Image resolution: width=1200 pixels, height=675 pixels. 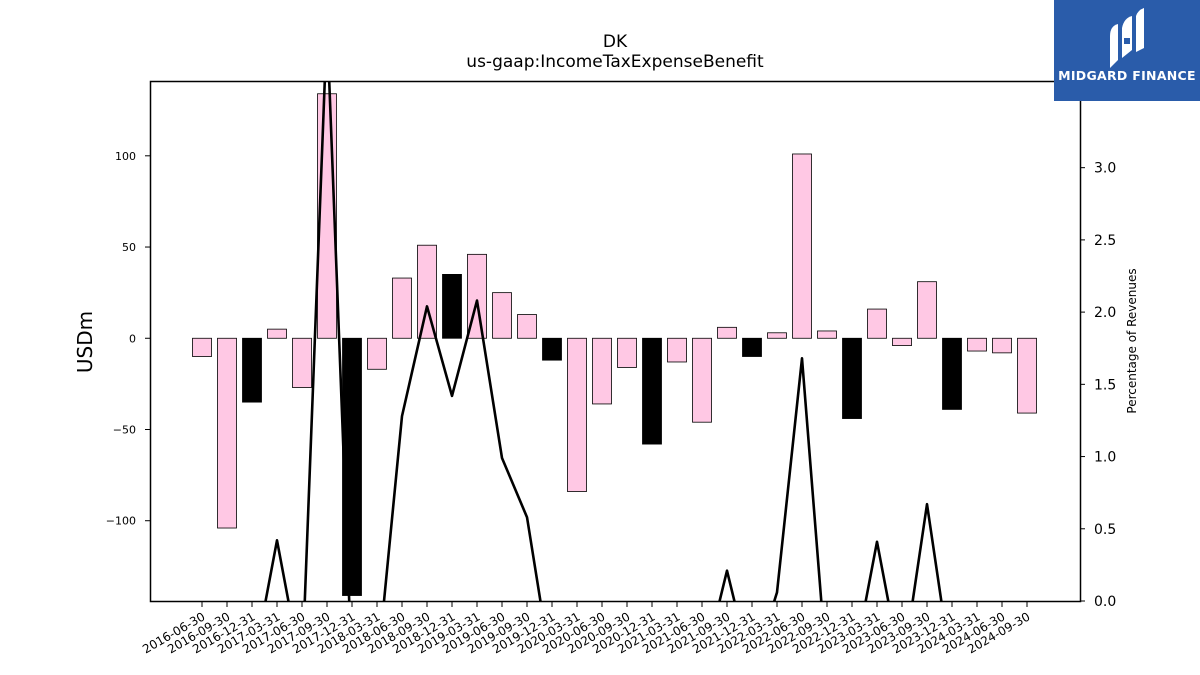 What do you see at coordinates (85, 342) in the screenshot?
I see `y-axis-label: USDm` at bounding box center [85, 342].